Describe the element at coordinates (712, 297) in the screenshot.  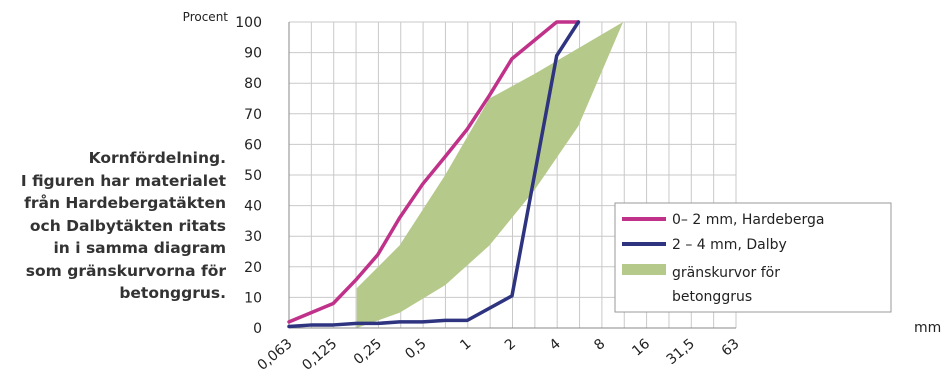
I see `legend-label-limits-line2: betonggrus` at that location.